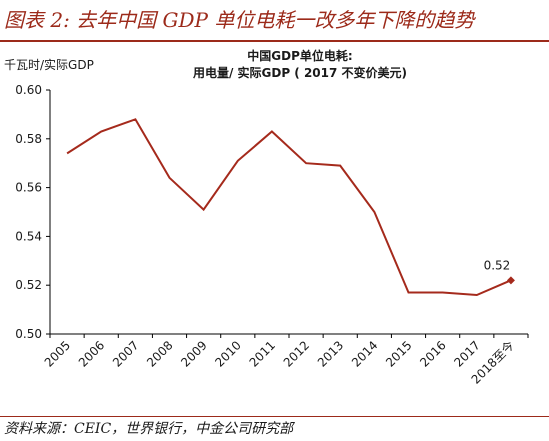 This screenshot has width=549, height=441. What do you see at coordinates (227, 353) in the screenshot?
I see `x-tick-label: 2010` at bounding box center [227, 353].